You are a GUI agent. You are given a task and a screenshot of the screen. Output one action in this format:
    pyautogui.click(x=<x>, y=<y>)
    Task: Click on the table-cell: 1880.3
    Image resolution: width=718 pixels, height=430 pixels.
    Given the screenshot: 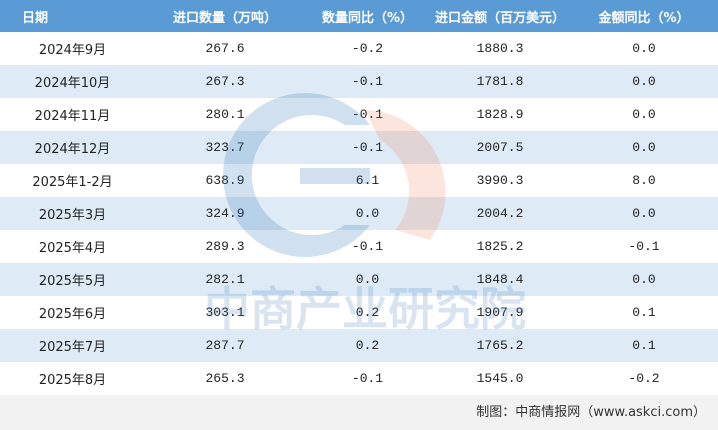 What is the action you would take?
    pyautogui.click(x=500, y=48)
    